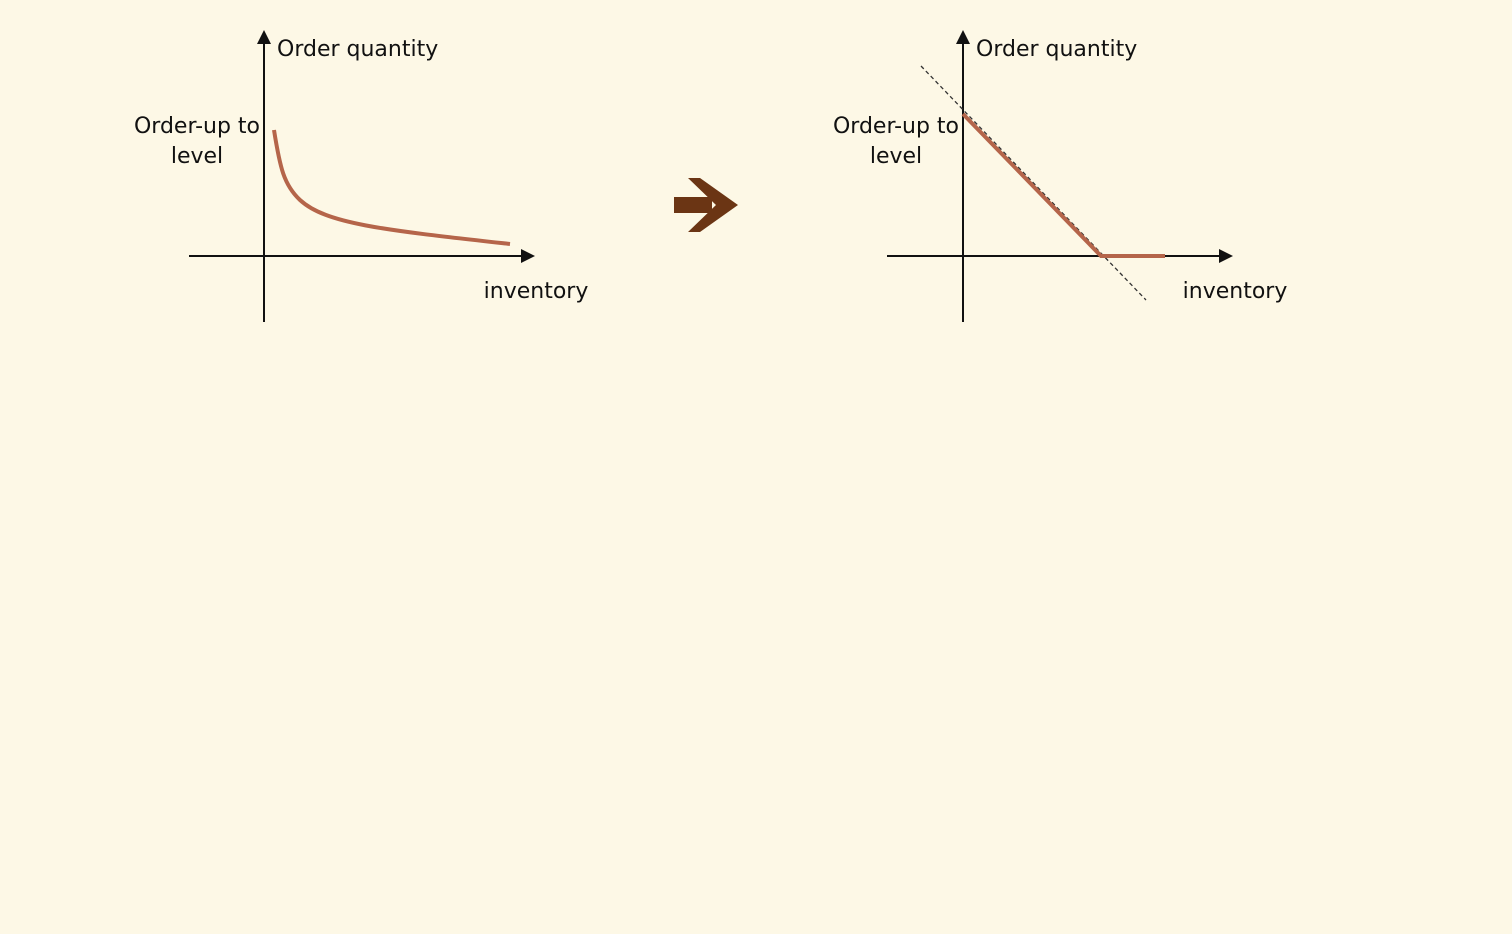  I want to click on left-order-curve, so click(391, 187).